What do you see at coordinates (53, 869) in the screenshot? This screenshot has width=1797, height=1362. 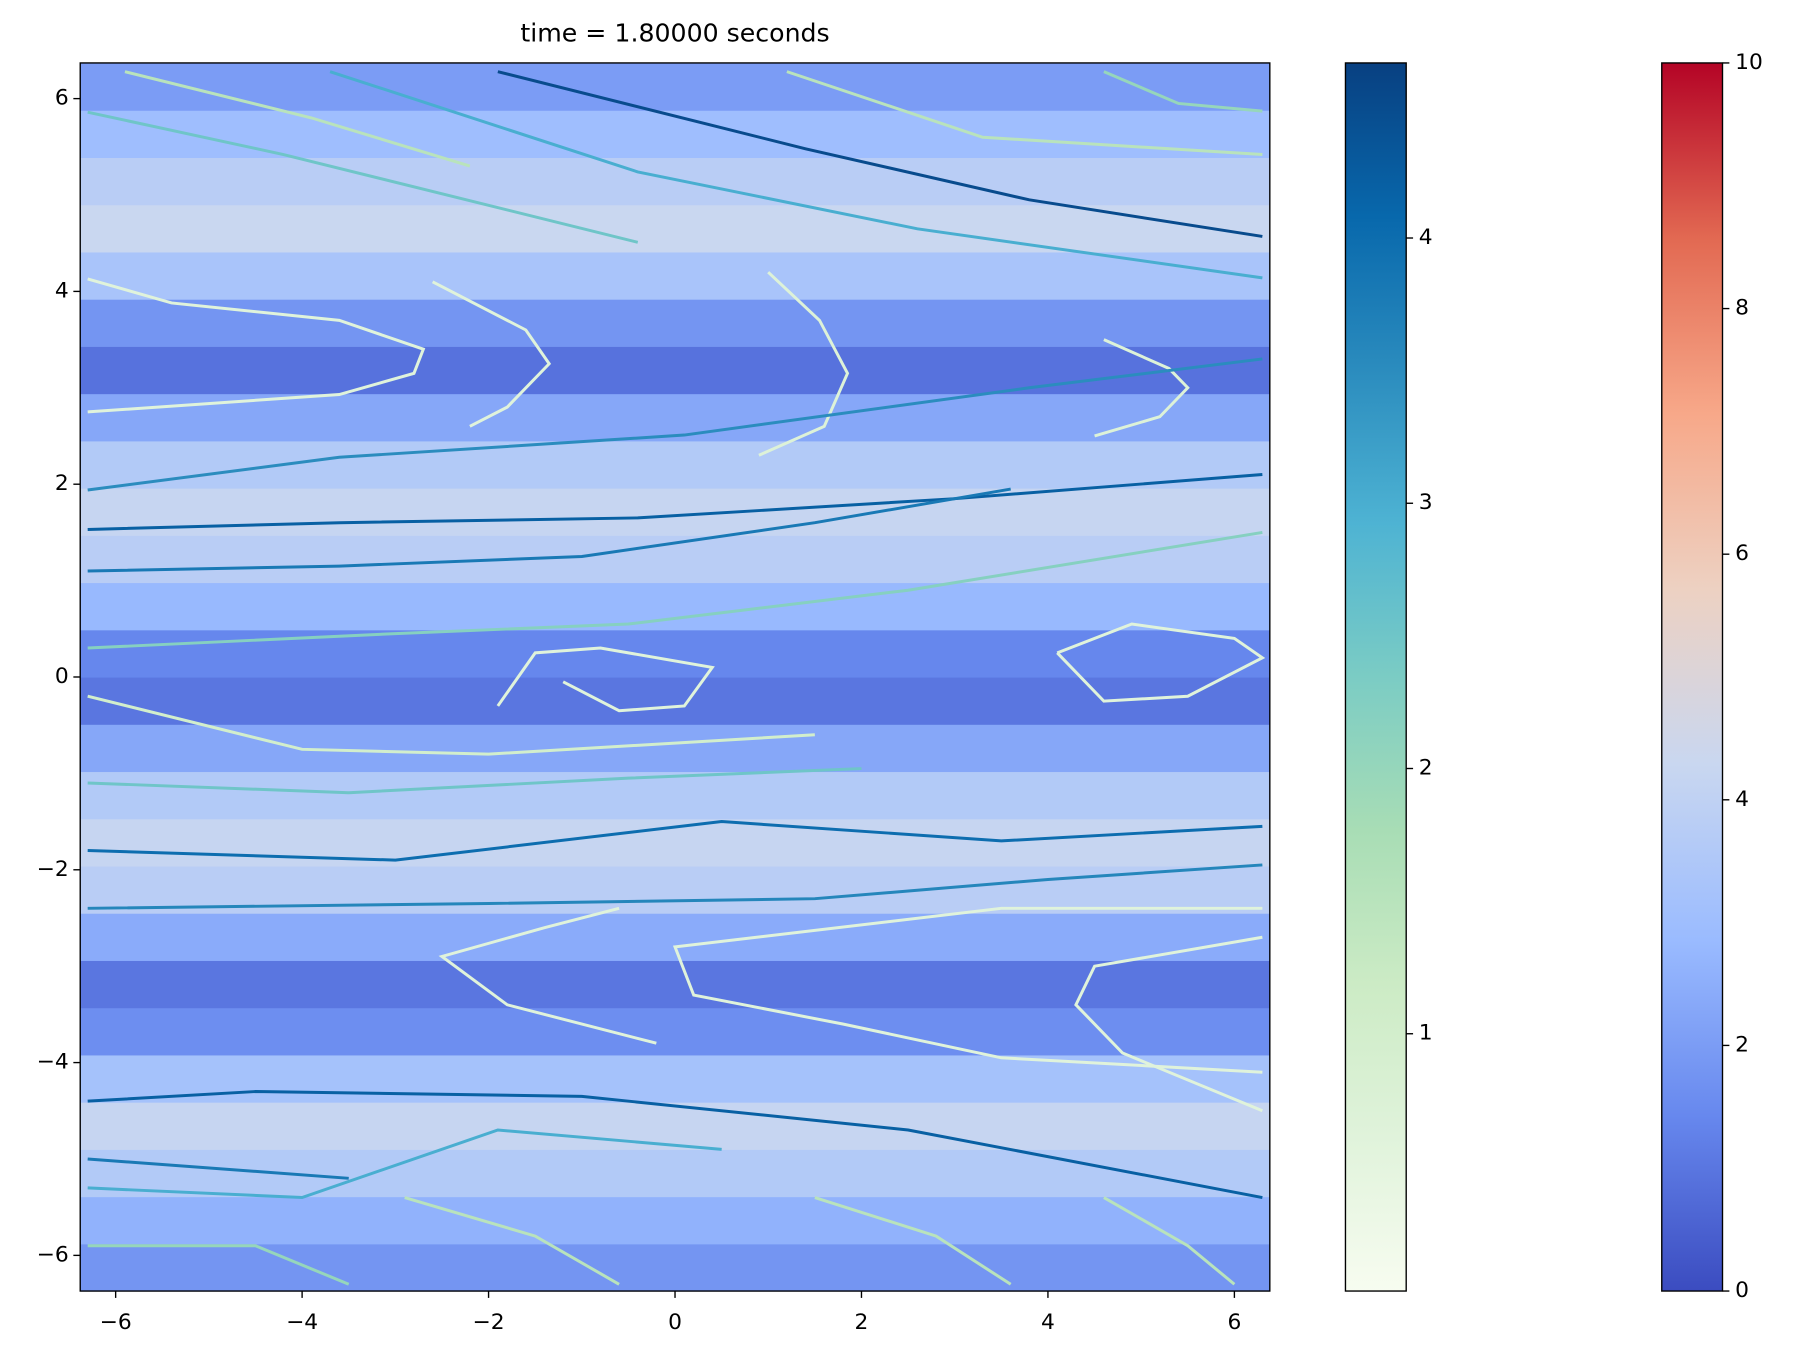 I see `y-tick-label: −2` at bounding box center [53, 869].